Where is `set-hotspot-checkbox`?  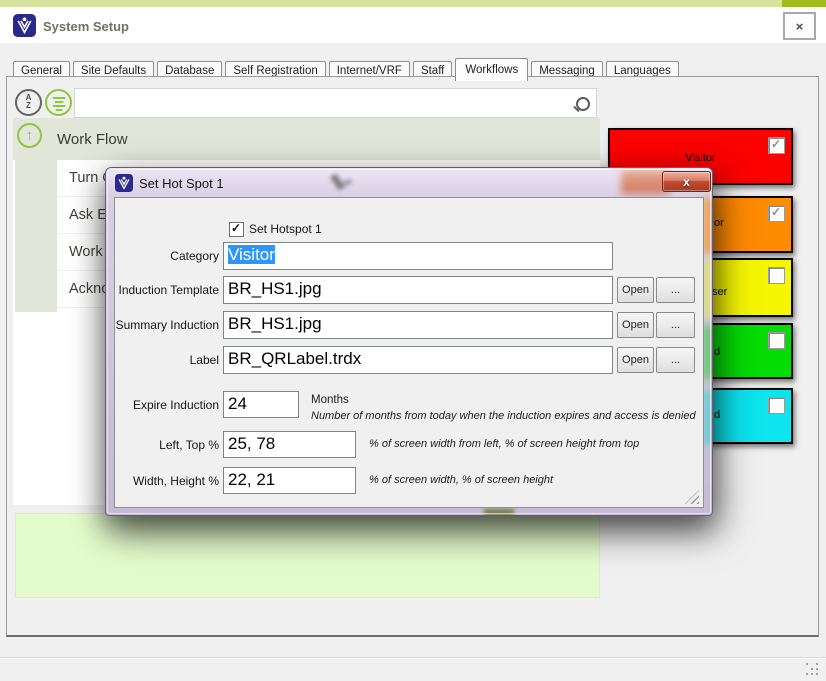
set-hotspot-checkbox is located at coordinates (236, 229).